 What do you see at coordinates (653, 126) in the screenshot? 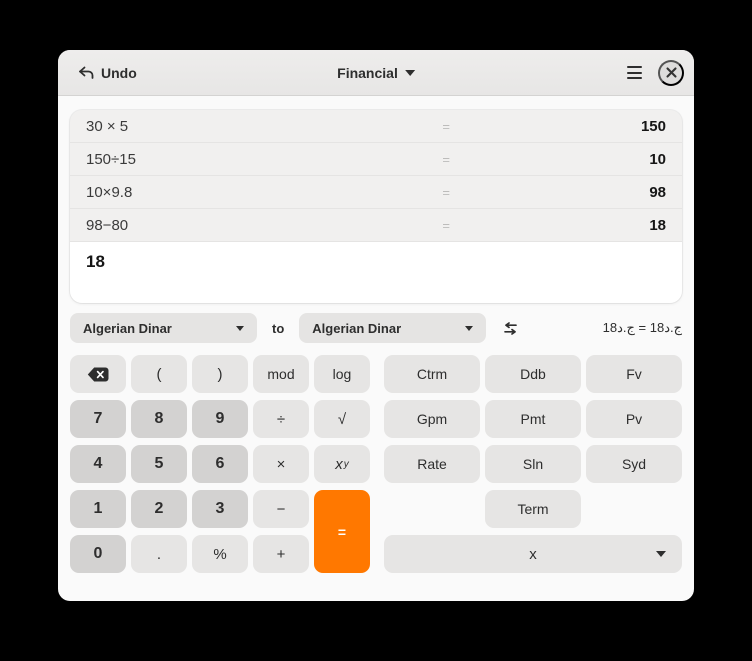
I see `history-result: 150` at bounding box center [653, 126].